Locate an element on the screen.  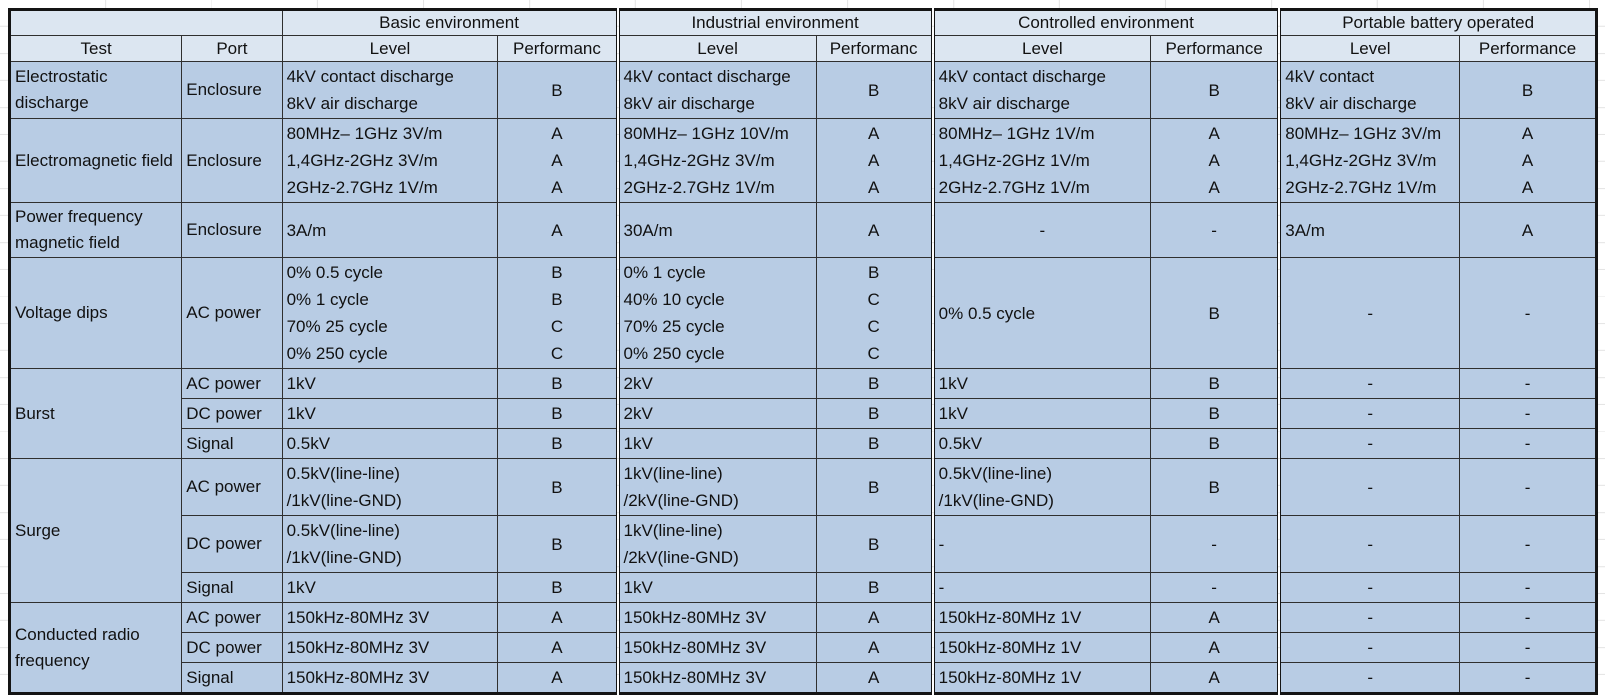
cell-test: Electromagnetic field is located at coordinates (95, 160).